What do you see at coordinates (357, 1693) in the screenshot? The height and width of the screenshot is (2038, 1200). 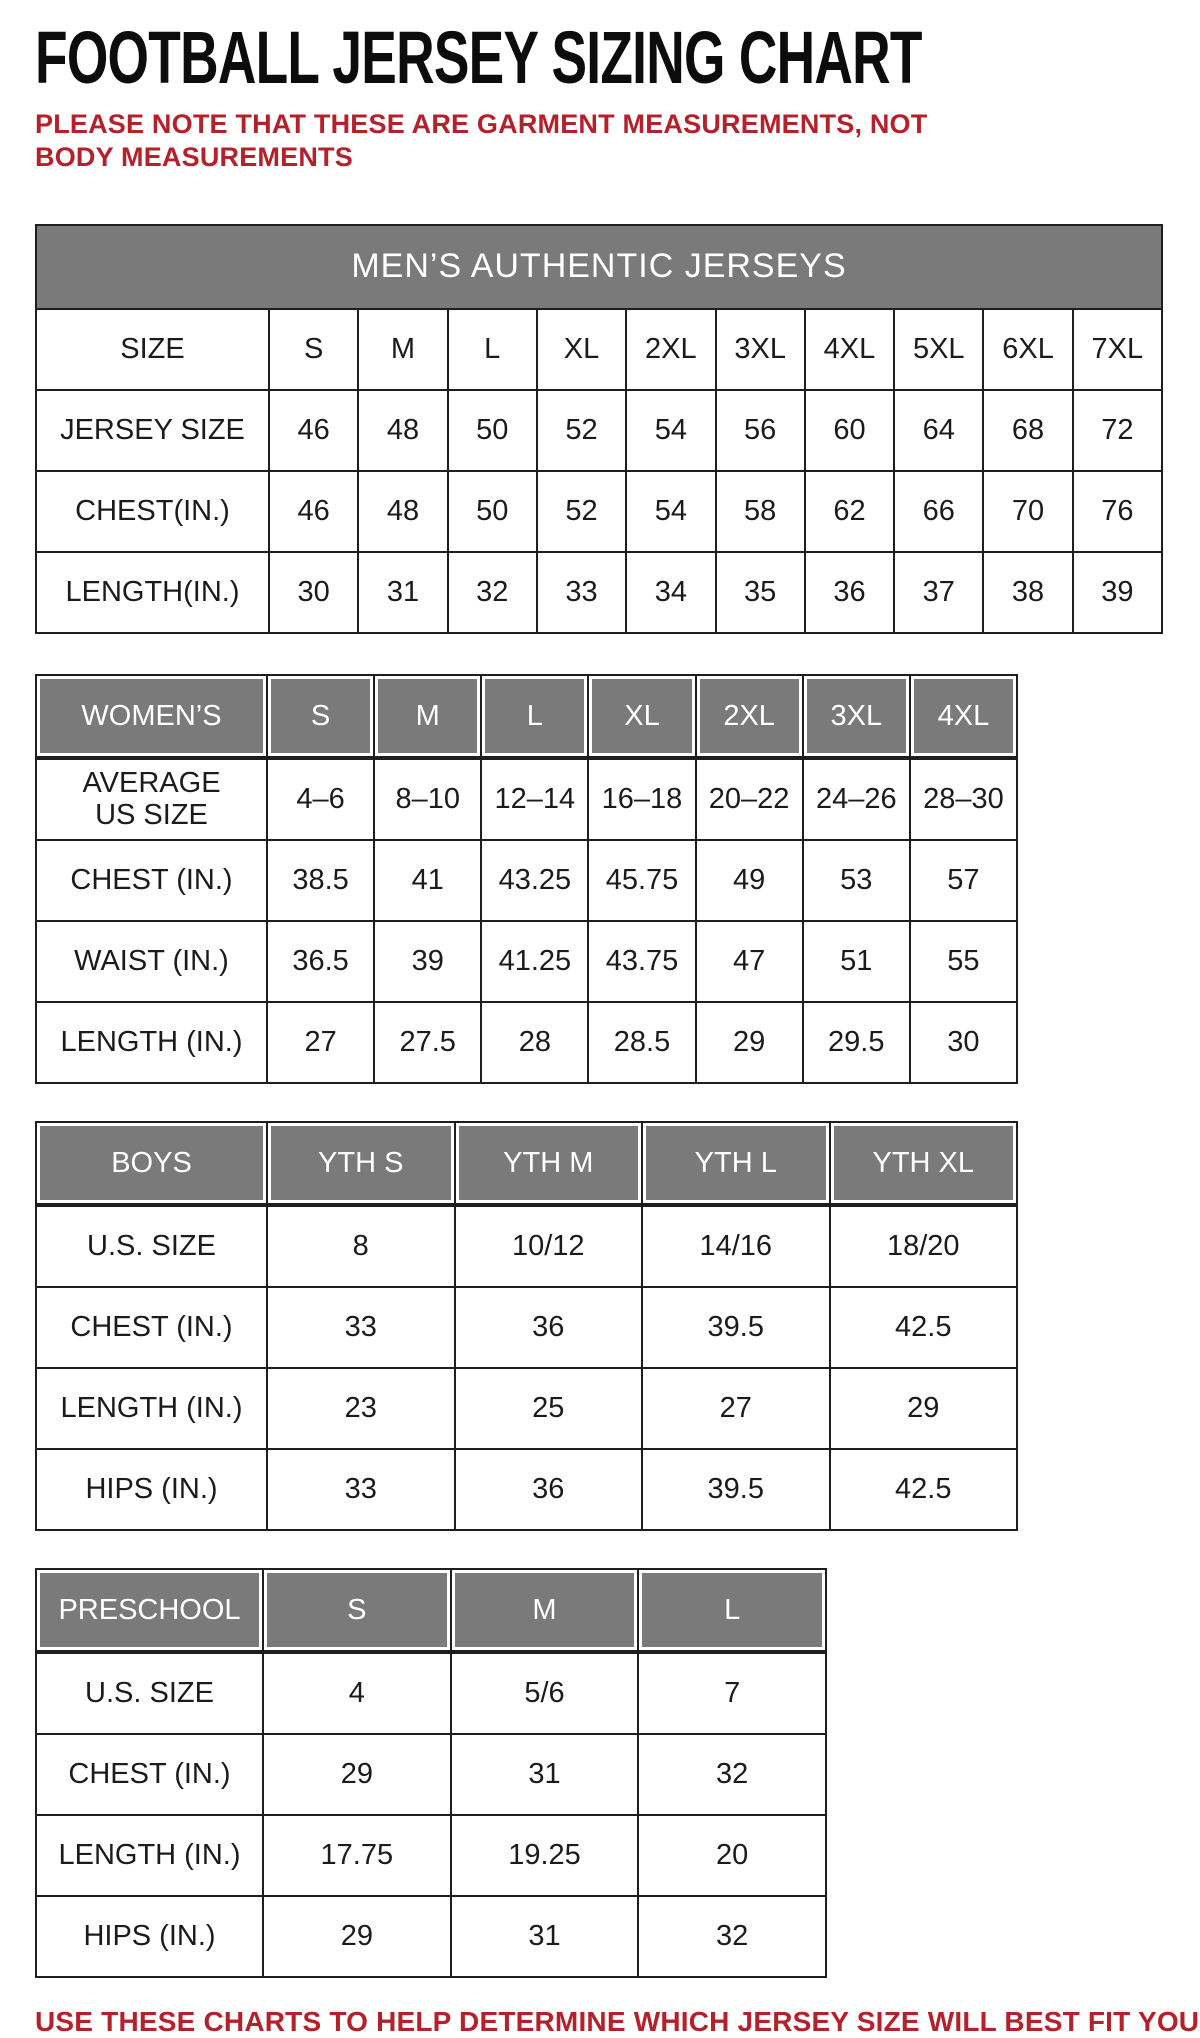 I see `data-cell: 4` at bounding box center [357, 1693].